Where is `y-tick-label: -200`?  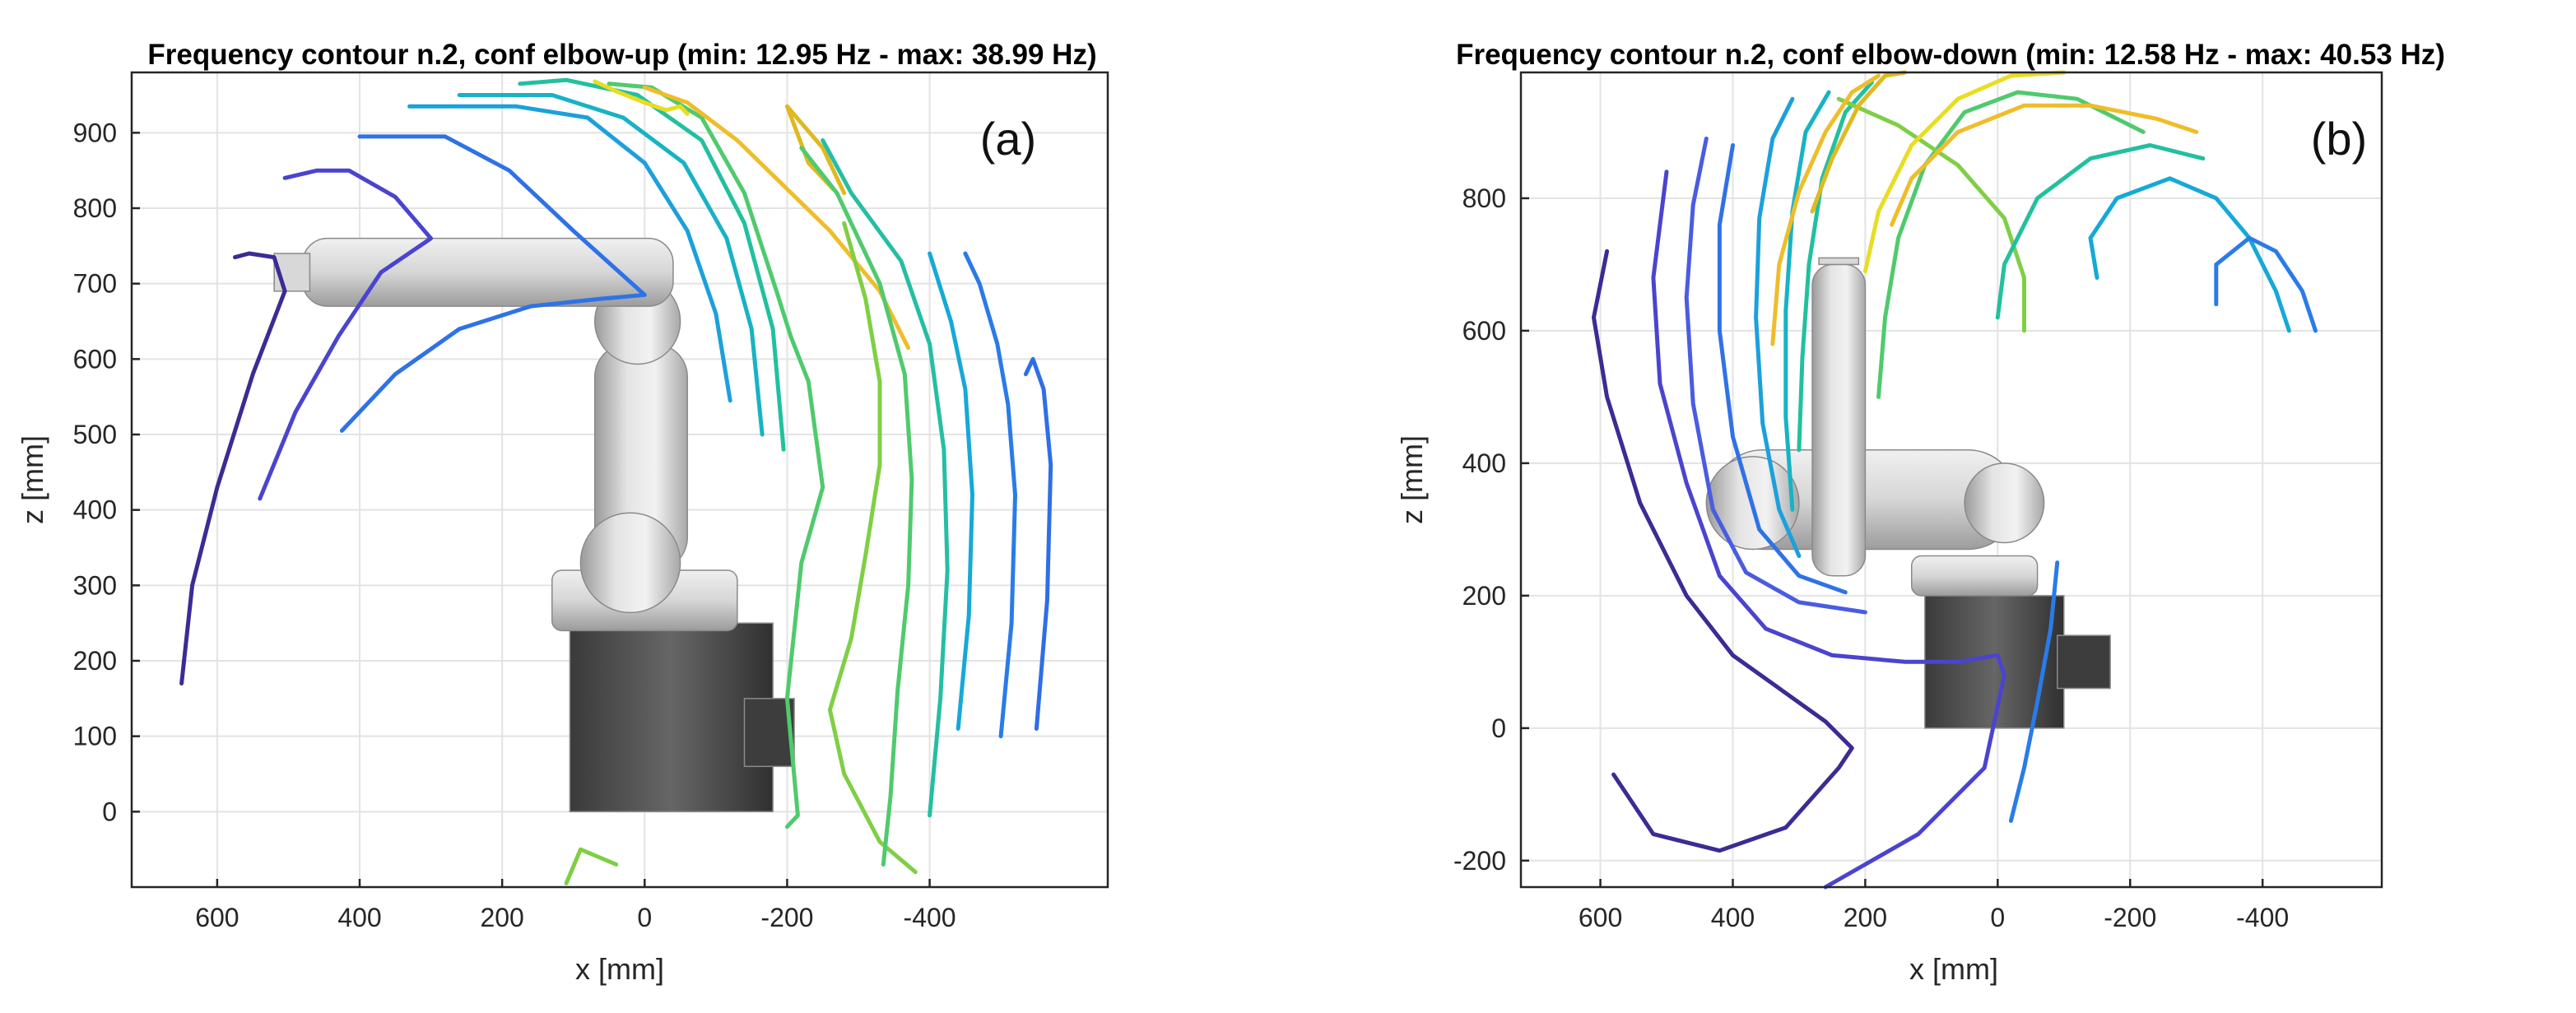
y-tick-label: -200 is located at coordinates (1479, 861).